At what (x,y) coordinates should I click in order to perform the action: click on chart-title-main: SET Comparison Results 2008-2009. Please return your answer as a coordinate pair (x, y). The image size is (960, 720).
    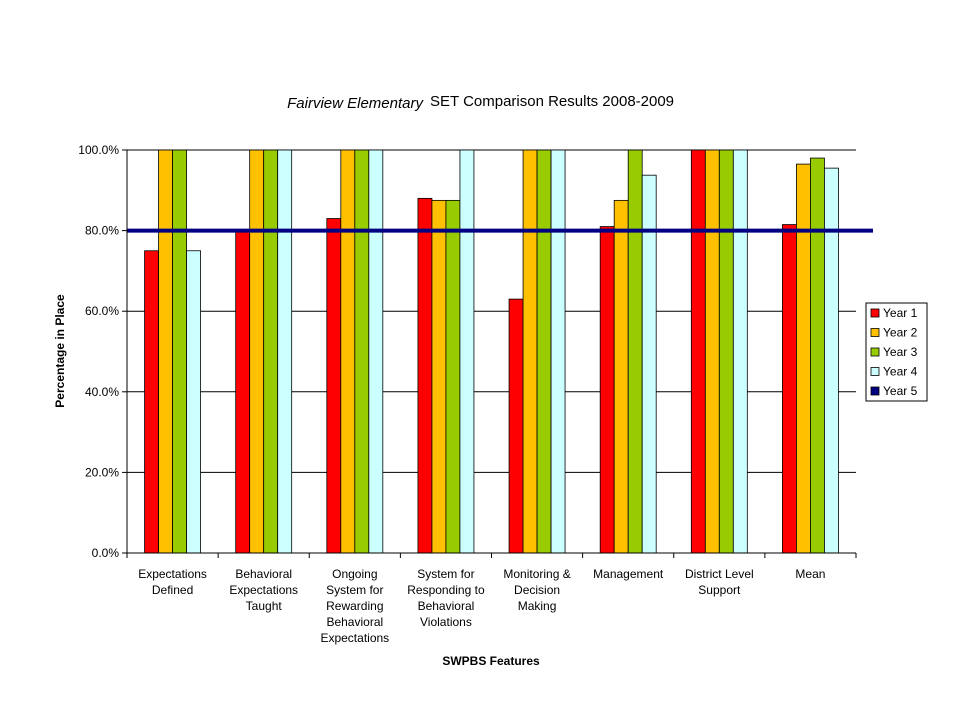
    Looking at the image, I should click on (552, 101).